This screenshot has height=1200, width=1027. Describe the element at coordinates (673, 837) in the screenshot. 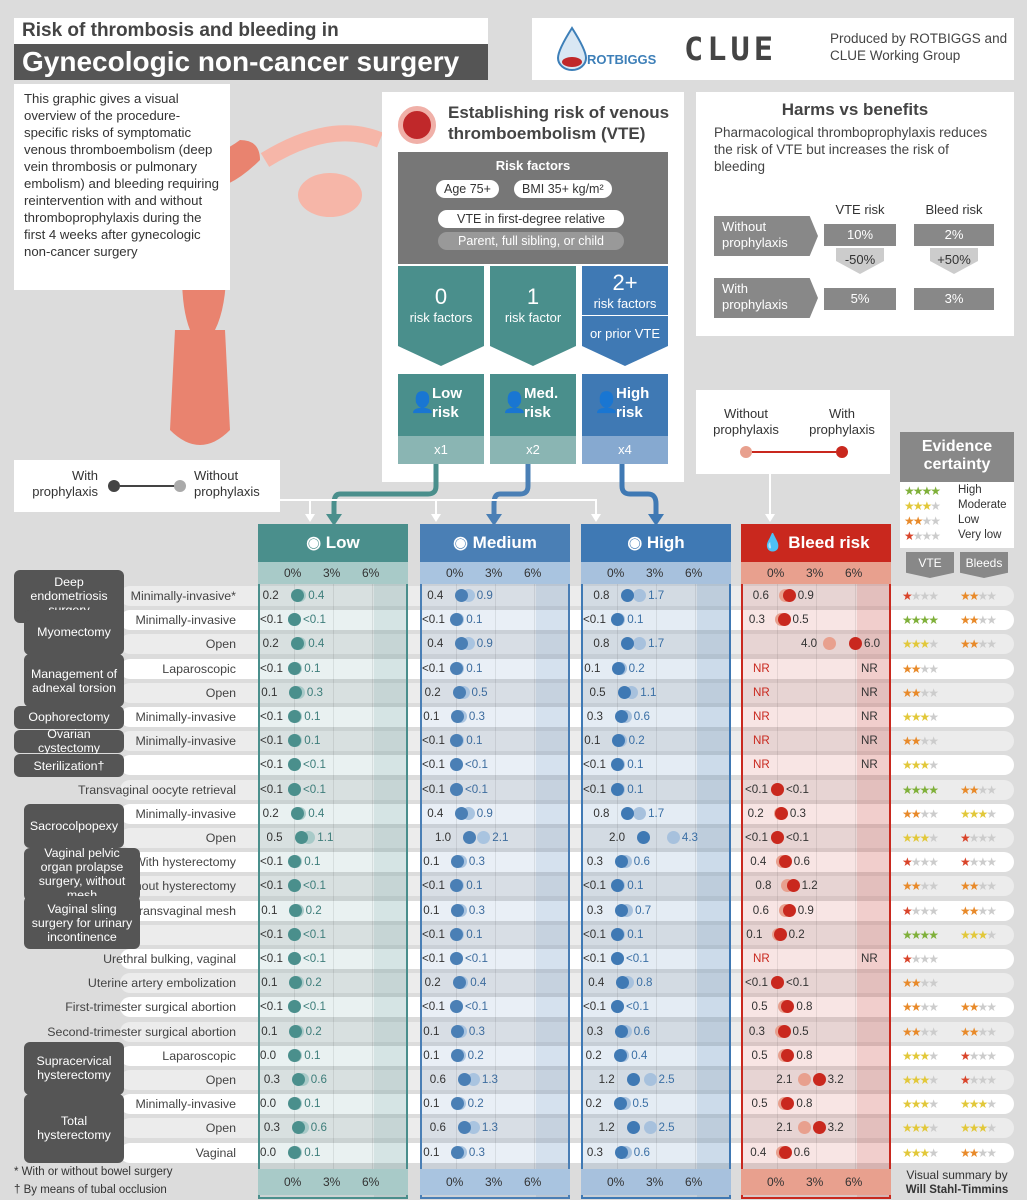

I see `vte-dot-without` at that location.